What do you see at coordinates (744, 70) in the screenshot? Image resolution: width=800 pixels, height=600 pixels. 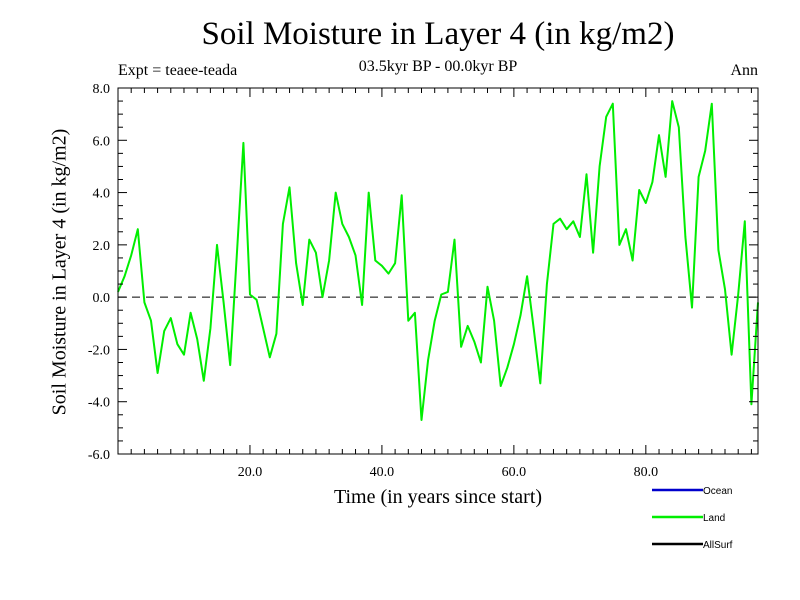 I see `period-label: Ann` at bounding box center [744, 70].